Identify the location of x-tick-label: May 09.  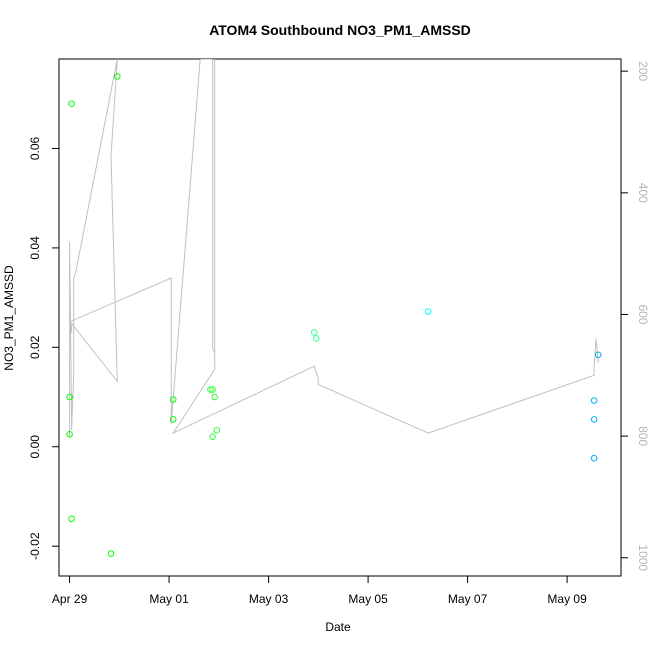
(567, 599).